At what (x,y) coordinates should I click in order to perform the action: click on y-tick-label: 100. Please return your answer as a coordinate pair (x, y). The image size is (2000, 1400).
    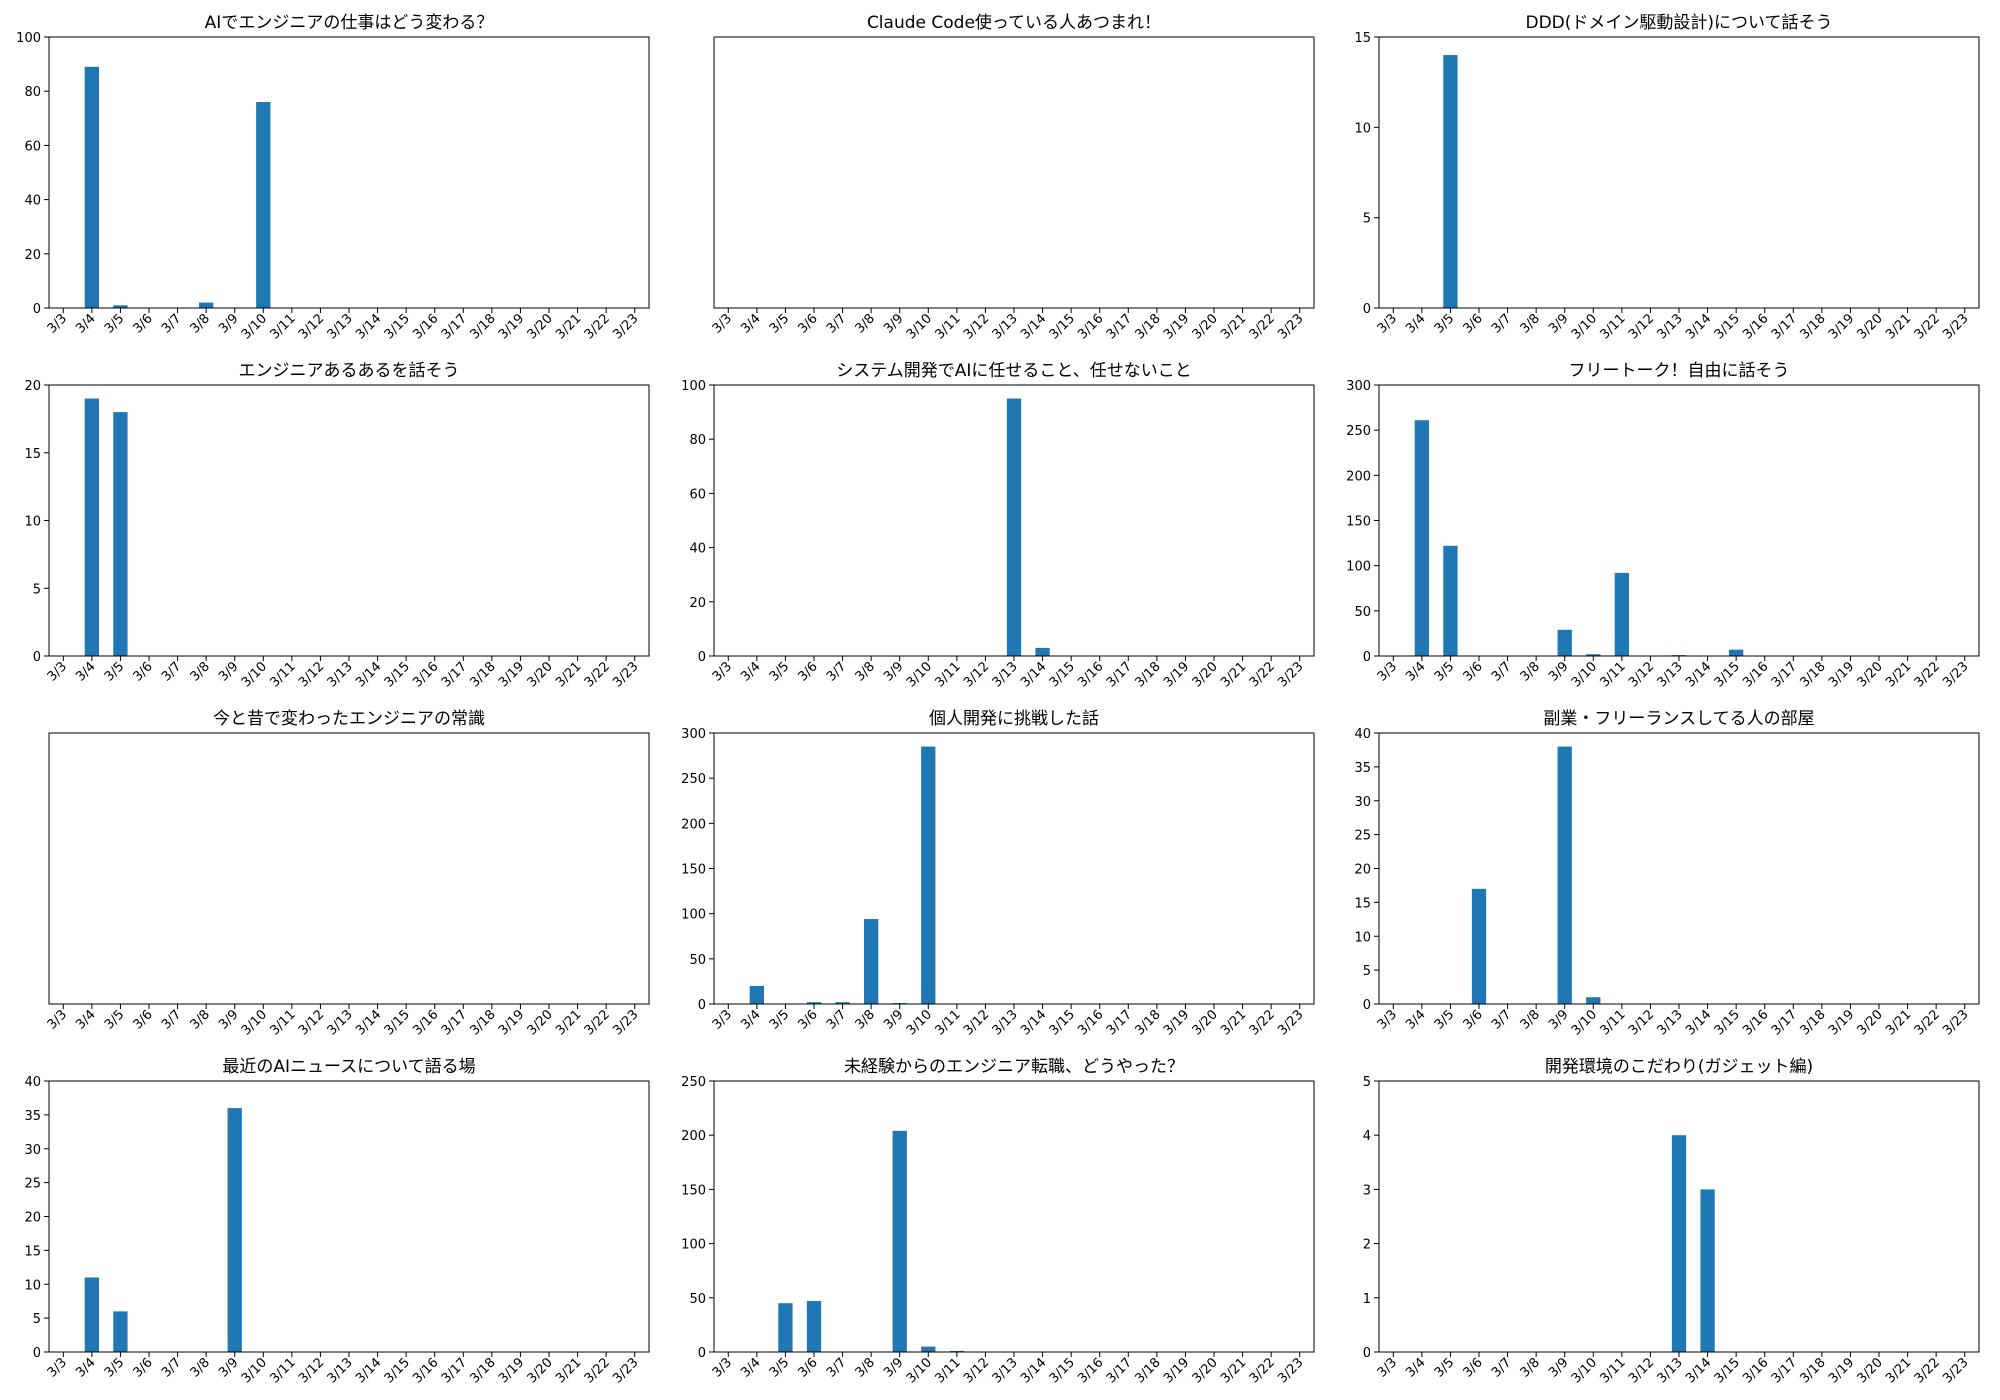
    Looking at the image, I should click on (28, 38).